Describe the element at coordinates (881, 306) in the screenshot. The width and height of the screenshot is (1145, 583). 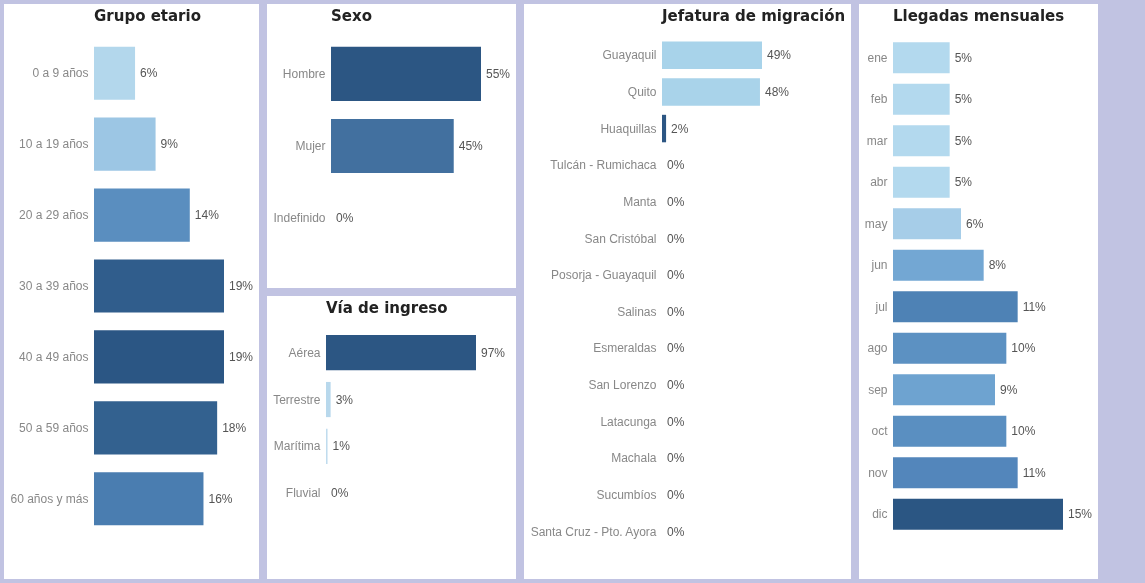
I see `y-tick-label: jul` at that location.